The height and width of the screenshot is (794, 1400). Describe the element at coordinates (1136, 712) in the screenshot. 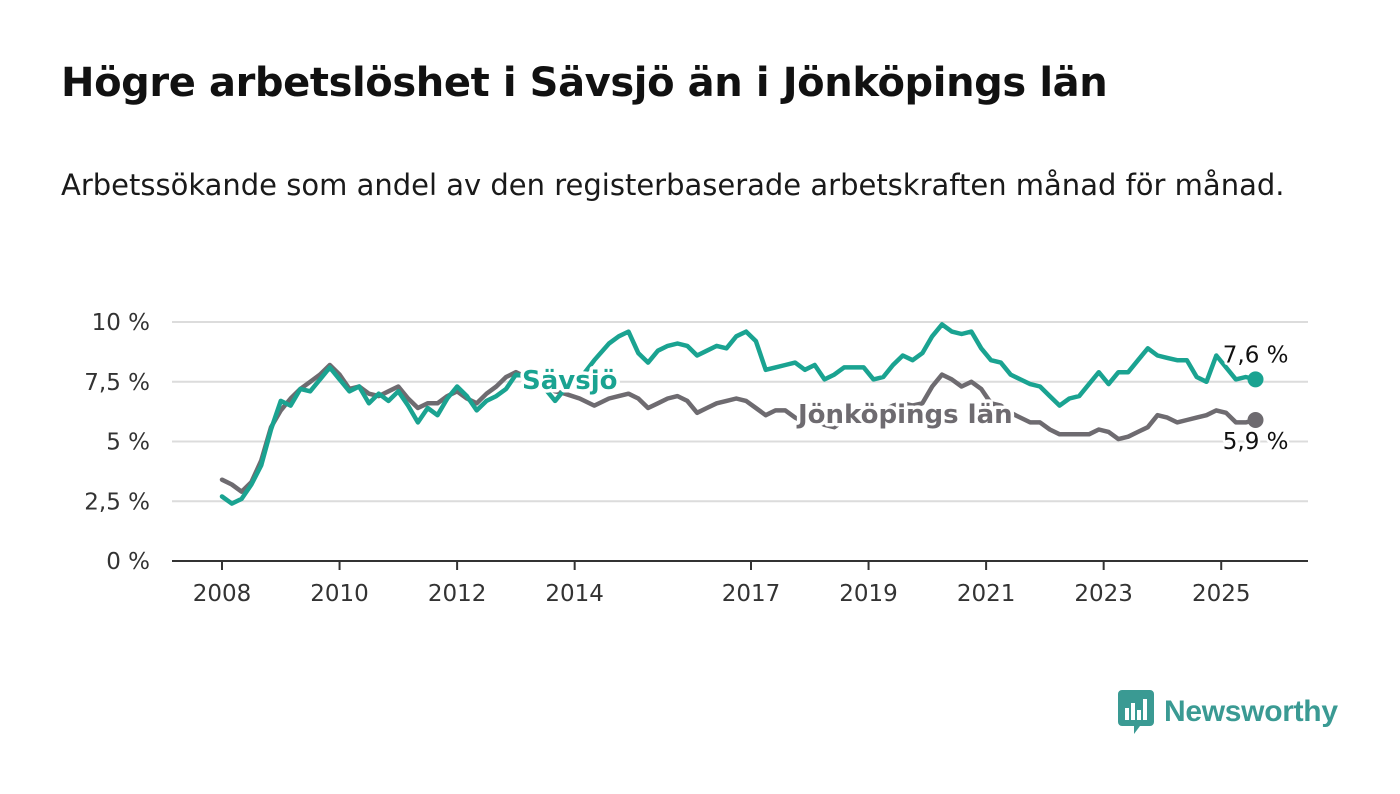

I see `newsworthy-logo-icon` at that location.